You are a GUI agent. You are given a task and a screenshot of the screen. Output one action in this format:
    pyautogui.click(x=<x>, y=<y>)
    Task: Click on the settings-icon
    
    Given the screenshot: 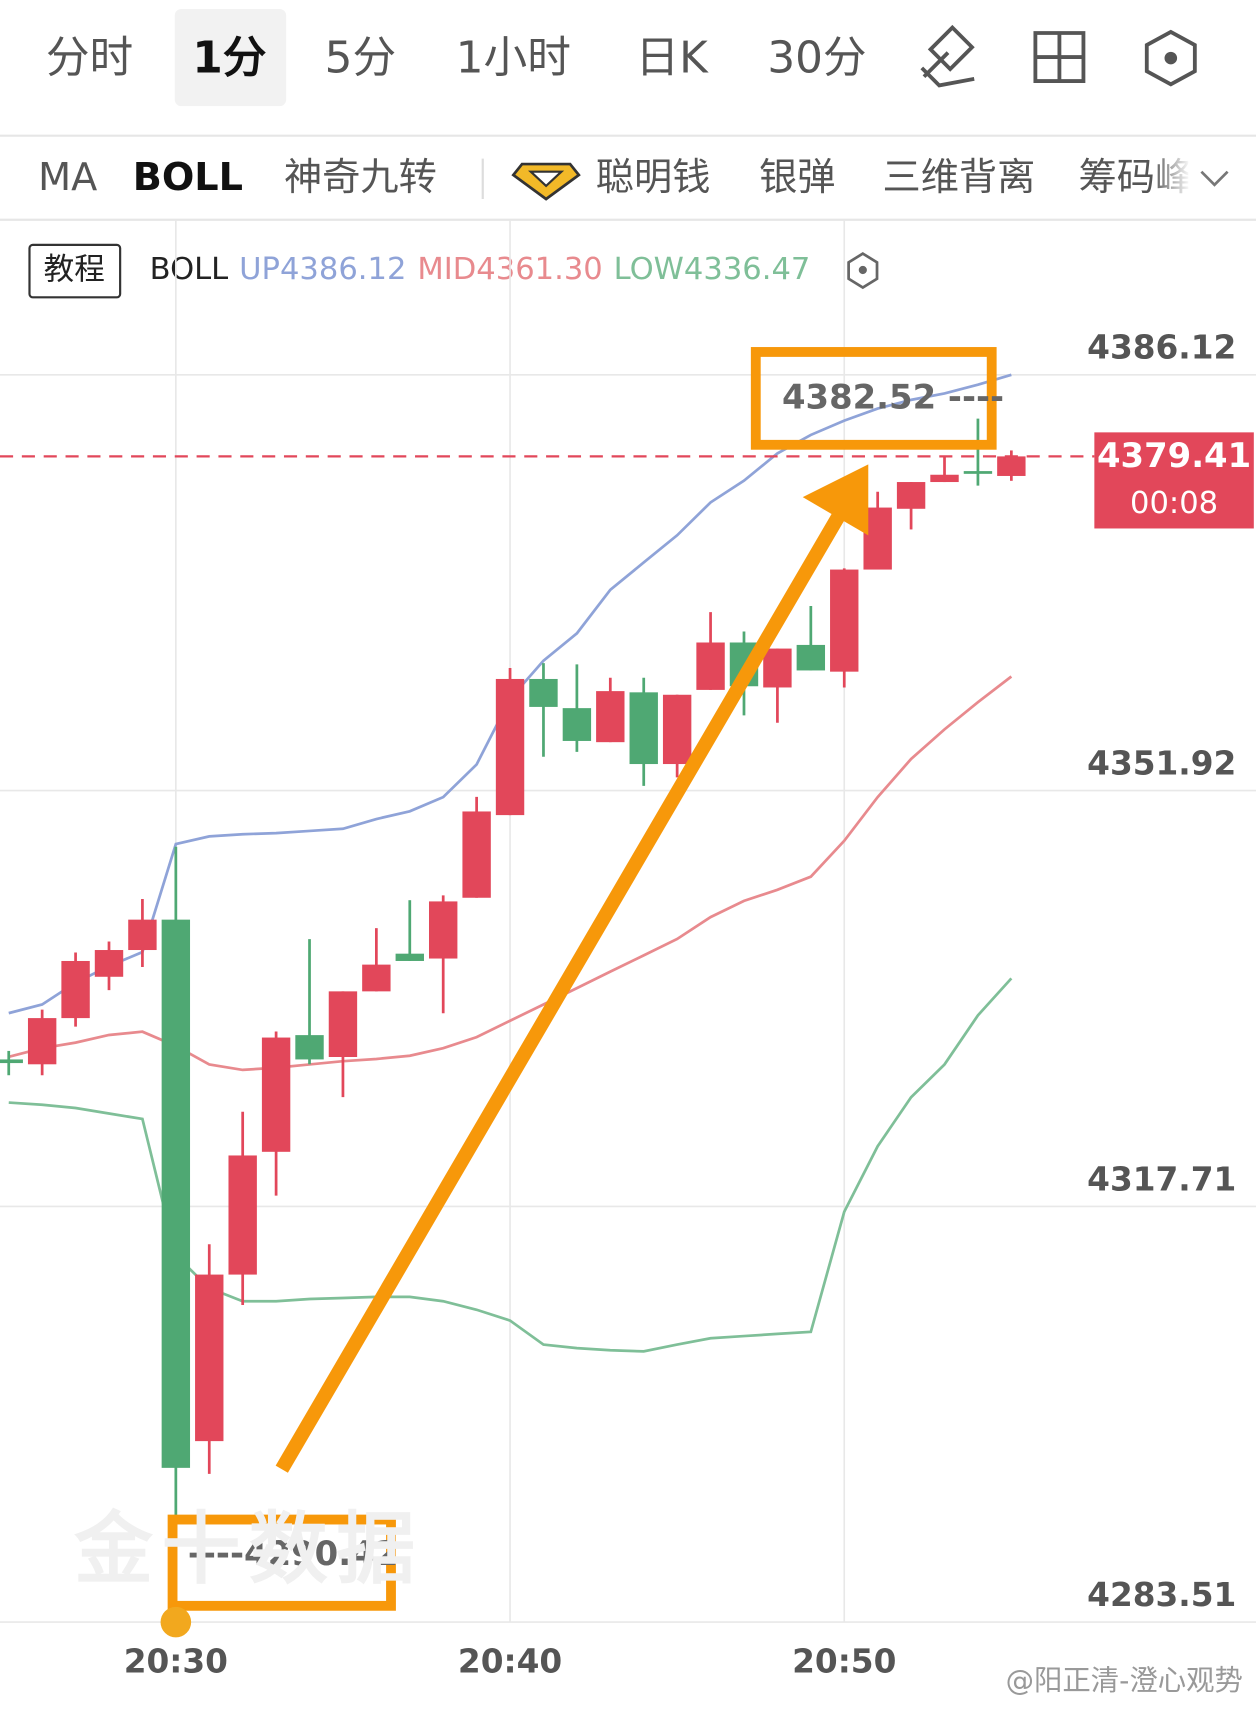 What is the action you would take?
    pyautogui.click(x=1170, y=58)
    